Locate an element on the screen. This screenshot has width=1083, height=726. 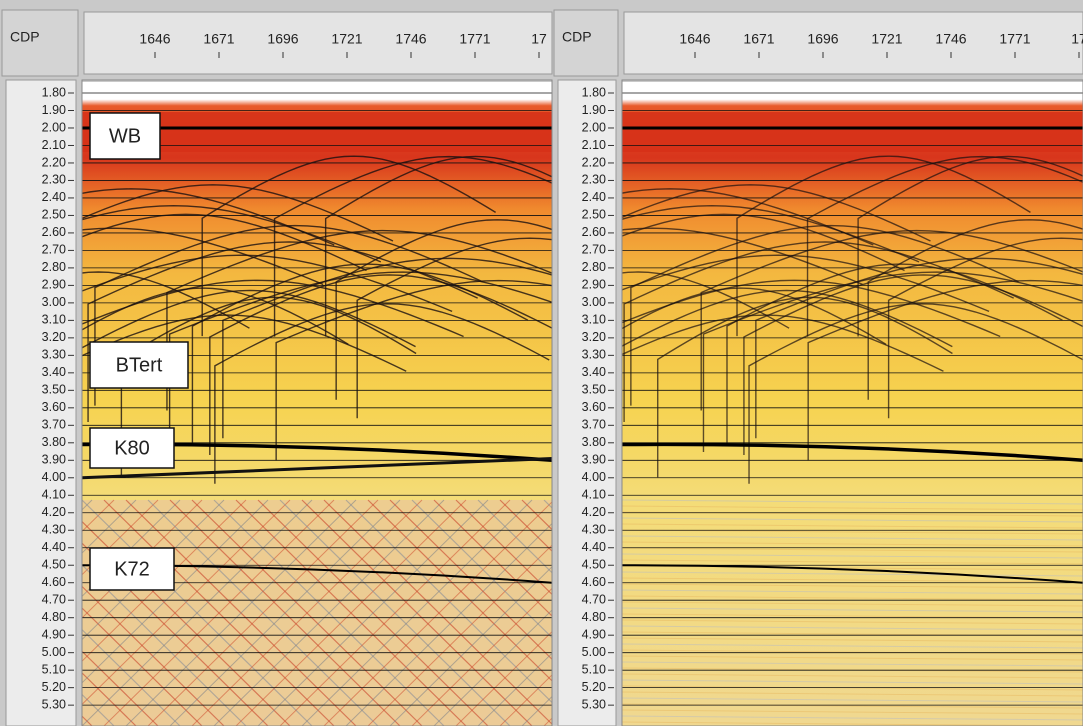
time-tick-label: 4.90 is located at coordinates (594, 634).